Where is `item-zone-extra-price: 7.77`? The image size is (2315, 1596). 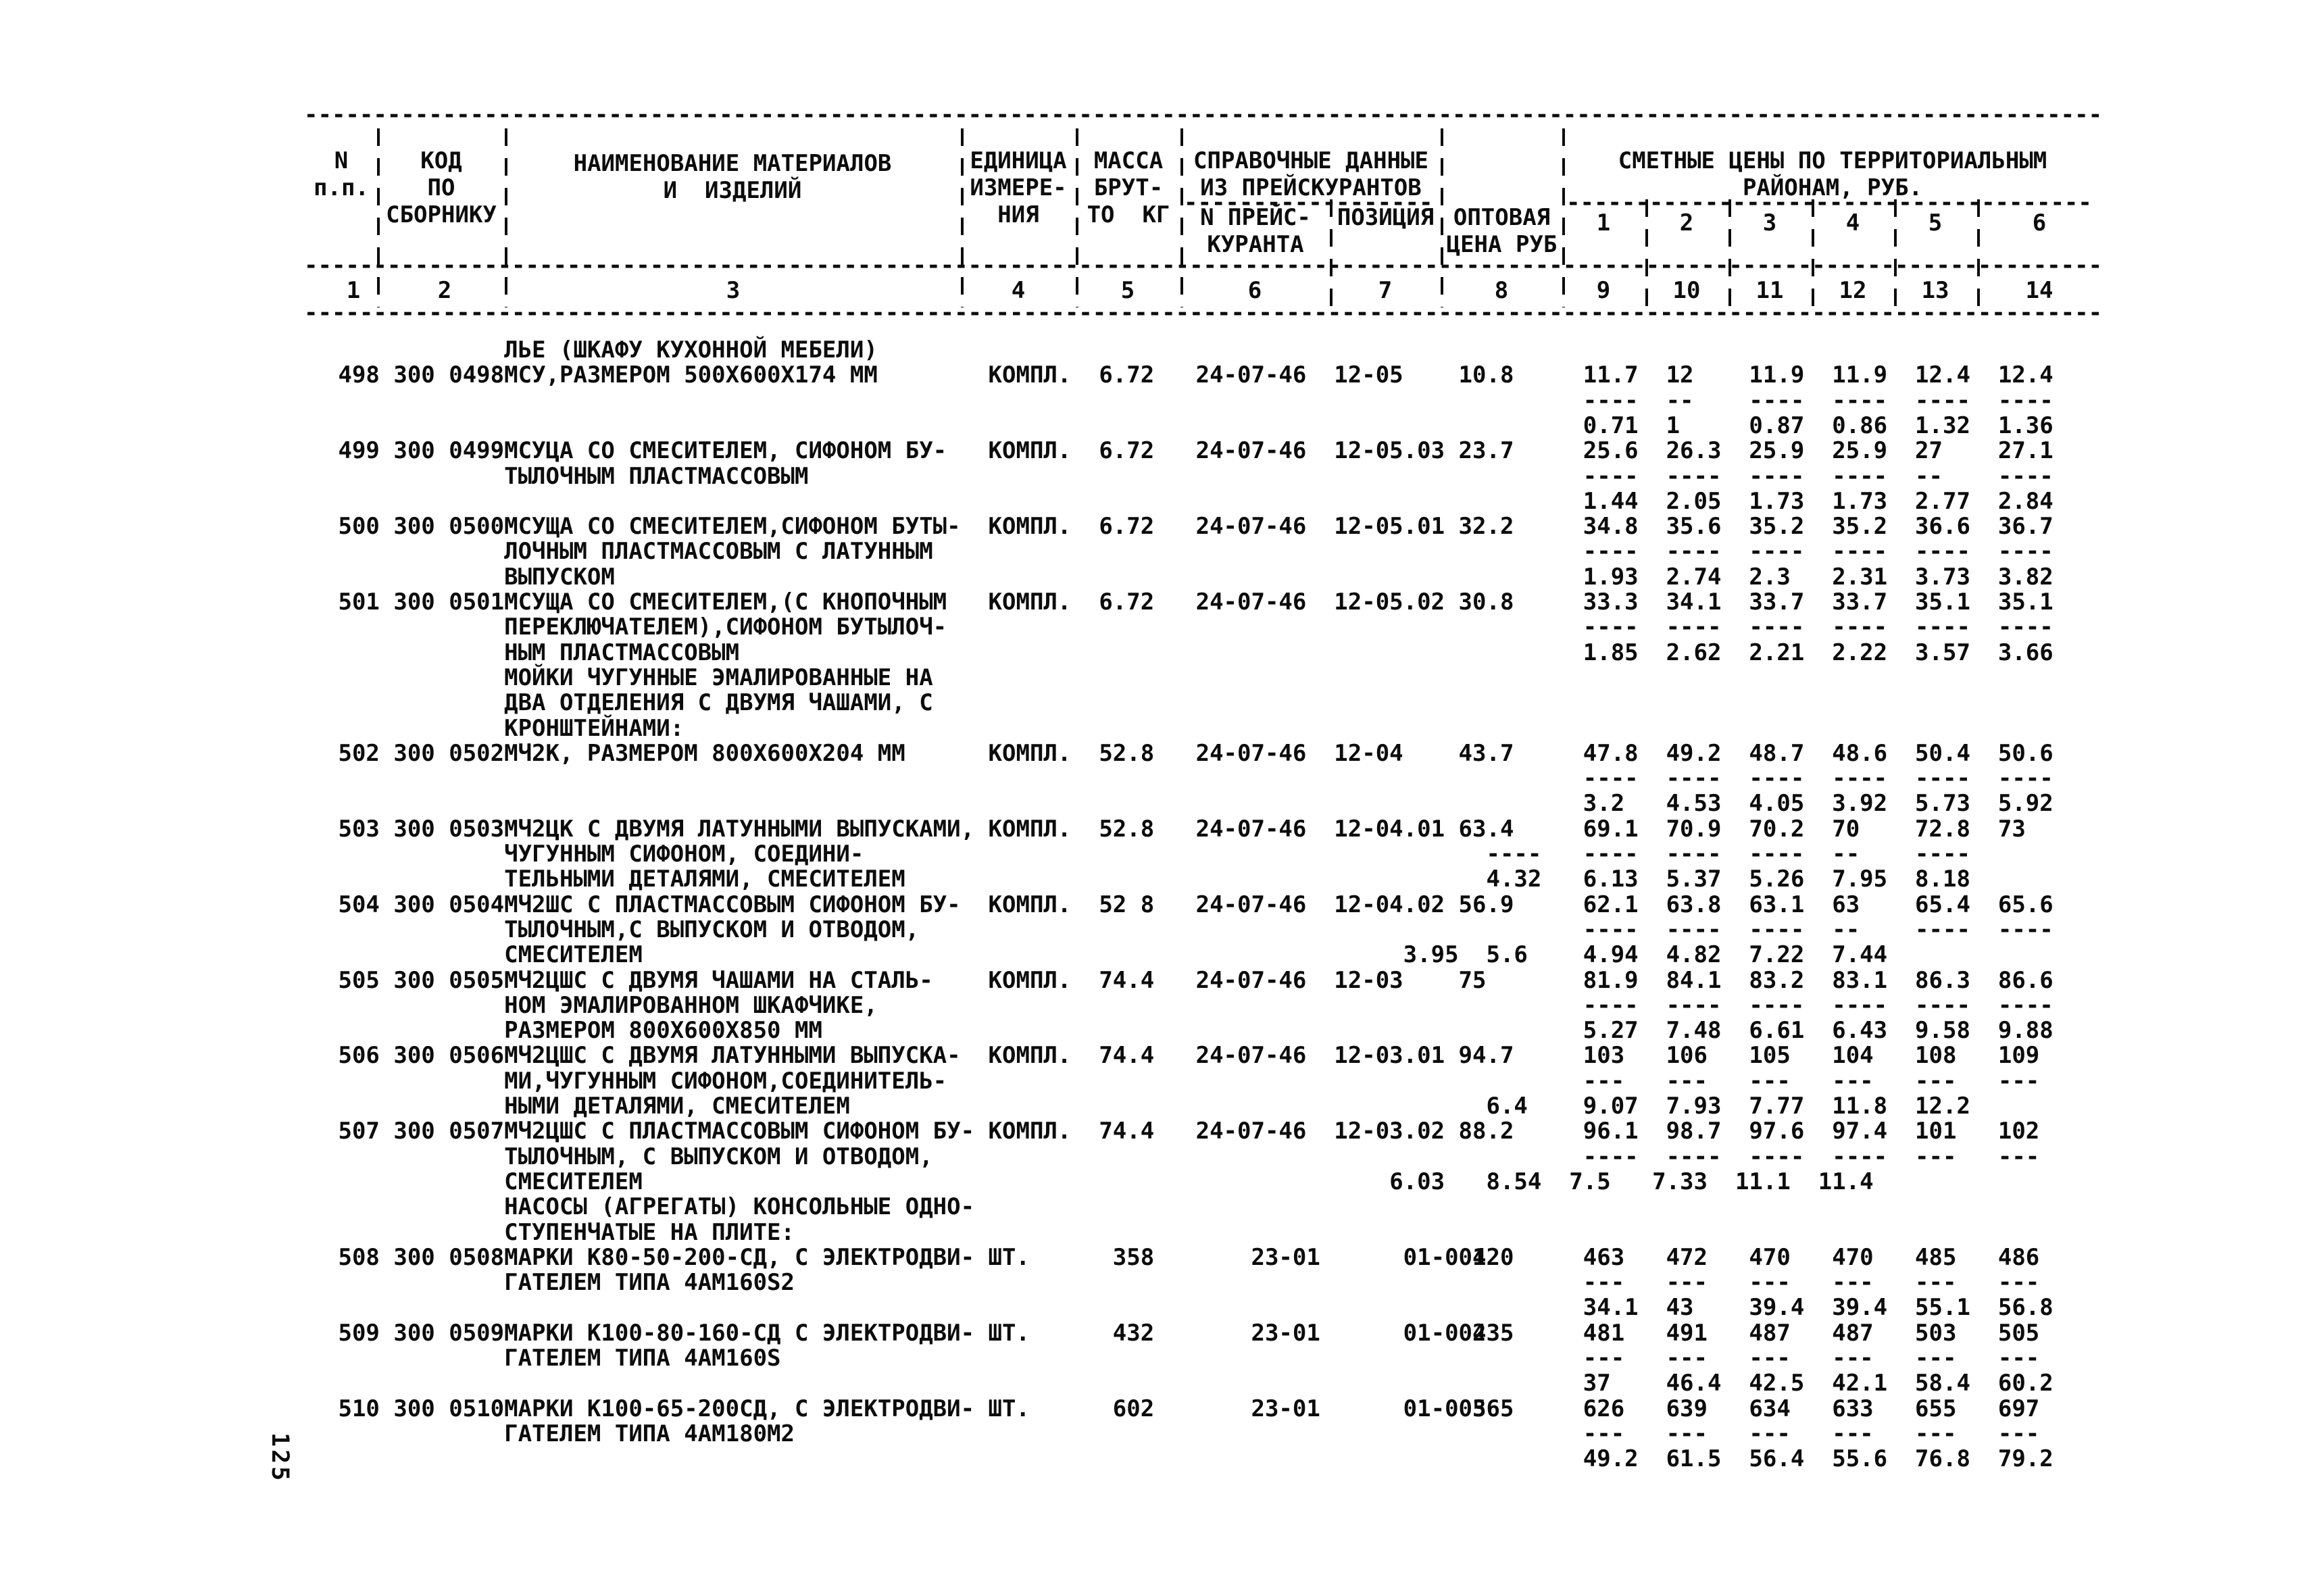
item-zone-extra-price: 7.77 is located at coordinates (1777, 1106).